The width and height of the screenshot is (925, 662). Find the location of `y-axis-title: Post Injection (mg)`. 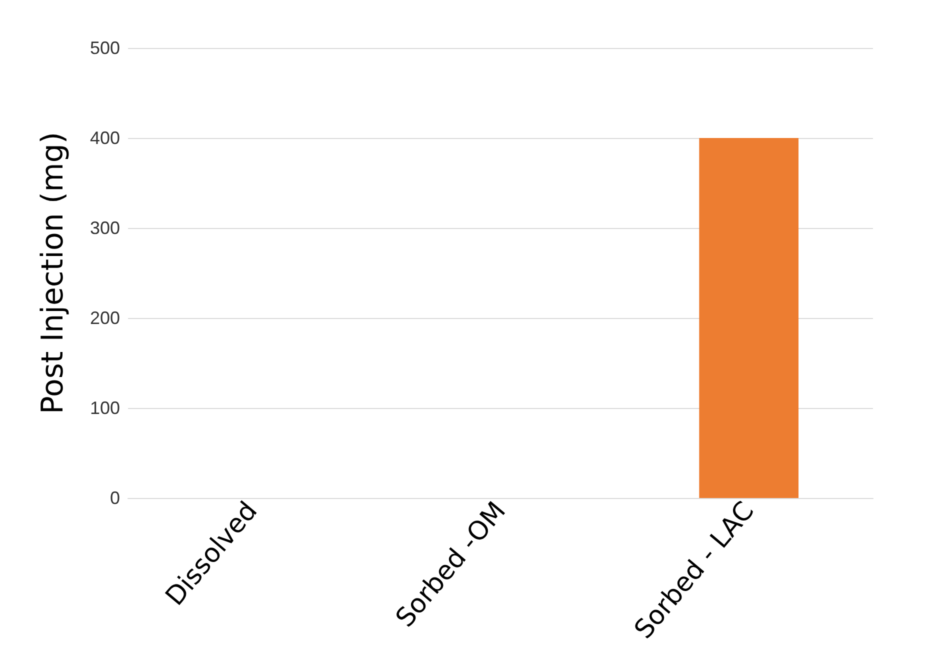

y-axis-title: Post Injection (mg) is located at coordinates (53, 273).